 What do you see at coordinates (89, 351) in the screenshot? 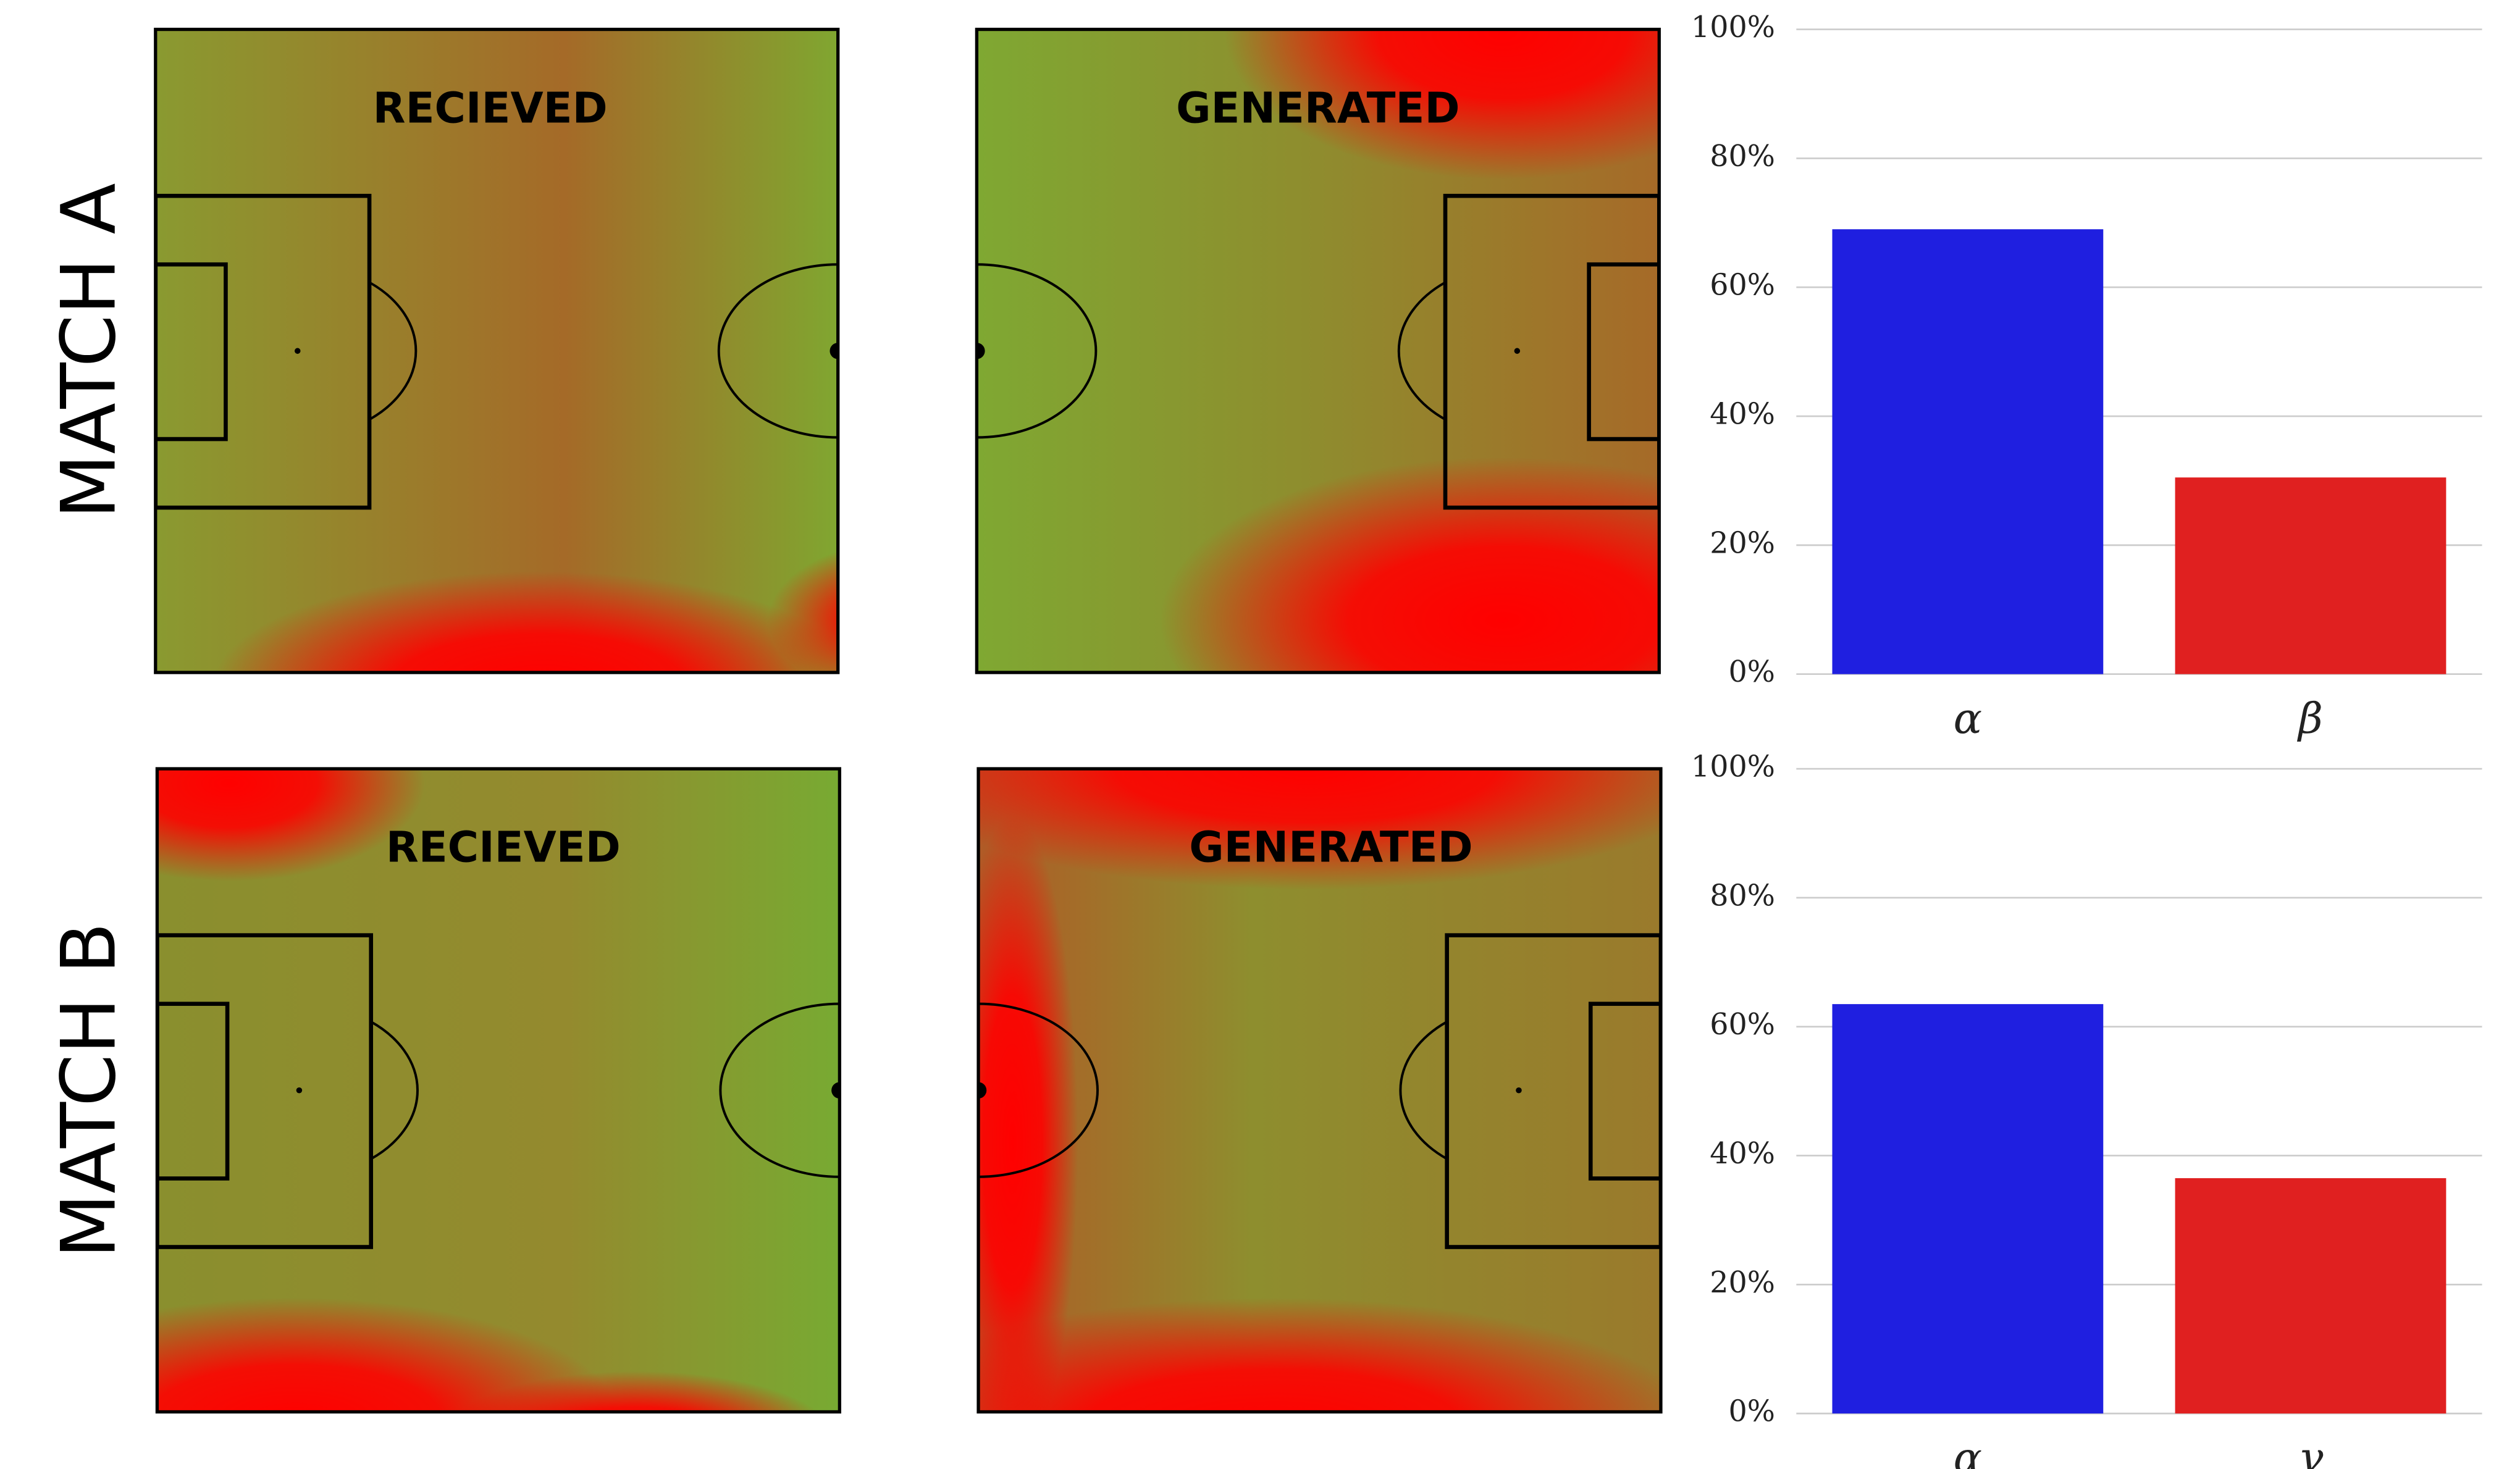
I see `row-label: MATCH A` at bounding box center [89, 351].